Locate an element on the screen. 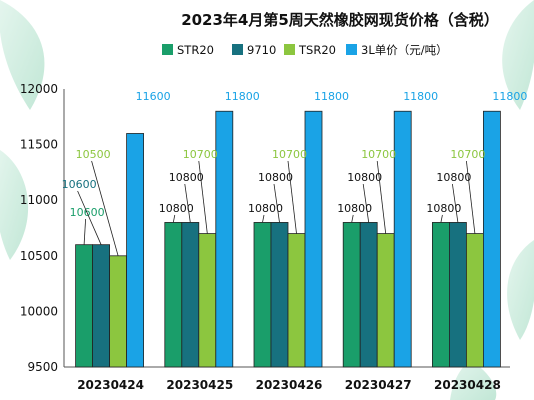  x-axis: 20230424 20230425 20230426 20230427 20230428 is located at coordinates (287, 379).